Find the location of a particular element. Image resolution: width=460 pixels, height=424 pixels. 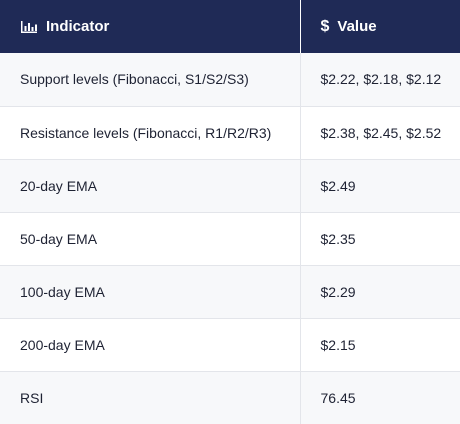

bar-chart-icon is located at coordinates (29, 26).